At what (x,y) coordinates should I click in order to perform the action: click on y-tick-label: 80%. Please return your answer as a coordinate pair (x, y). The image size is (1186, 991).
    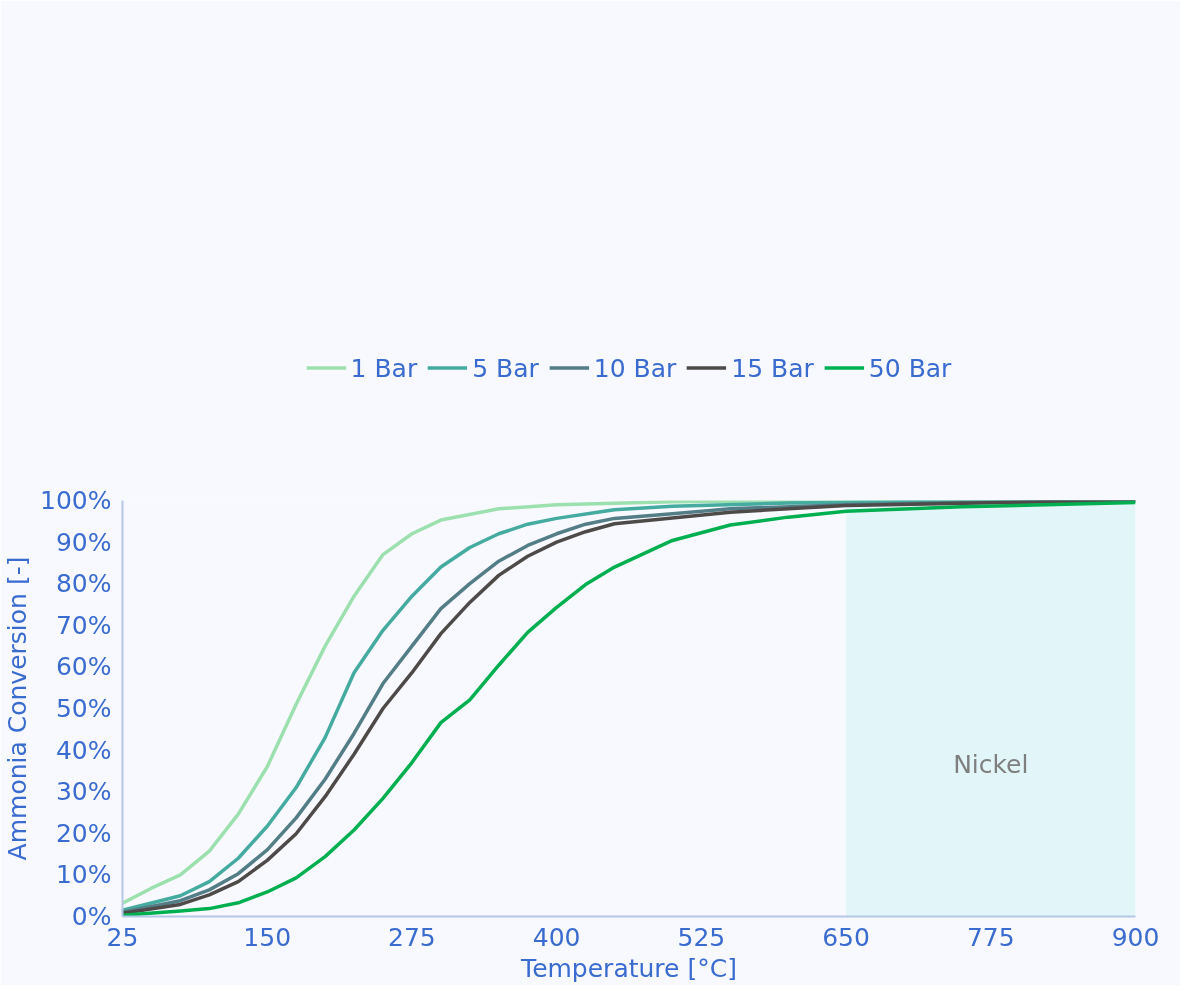
    Looking at the image, I should click on (83, 584).